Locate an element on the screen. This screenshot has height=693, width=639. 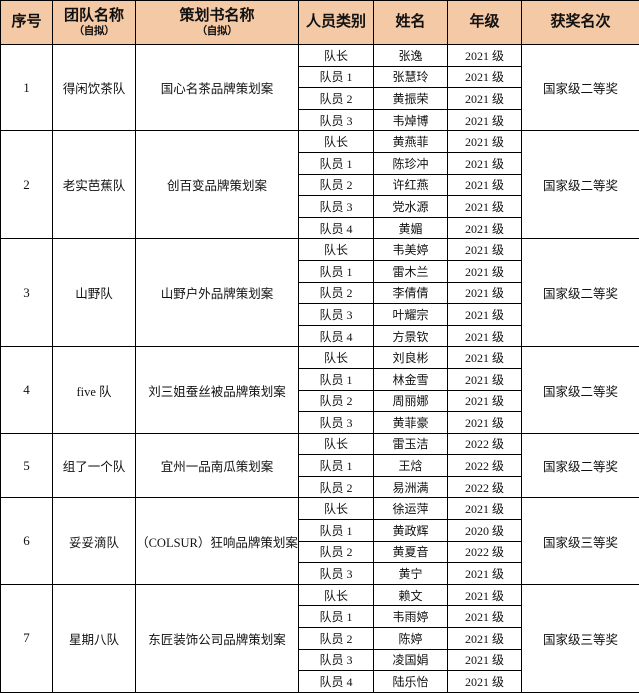
column-header-seq: 序号 is located at coordinates (27, 23).